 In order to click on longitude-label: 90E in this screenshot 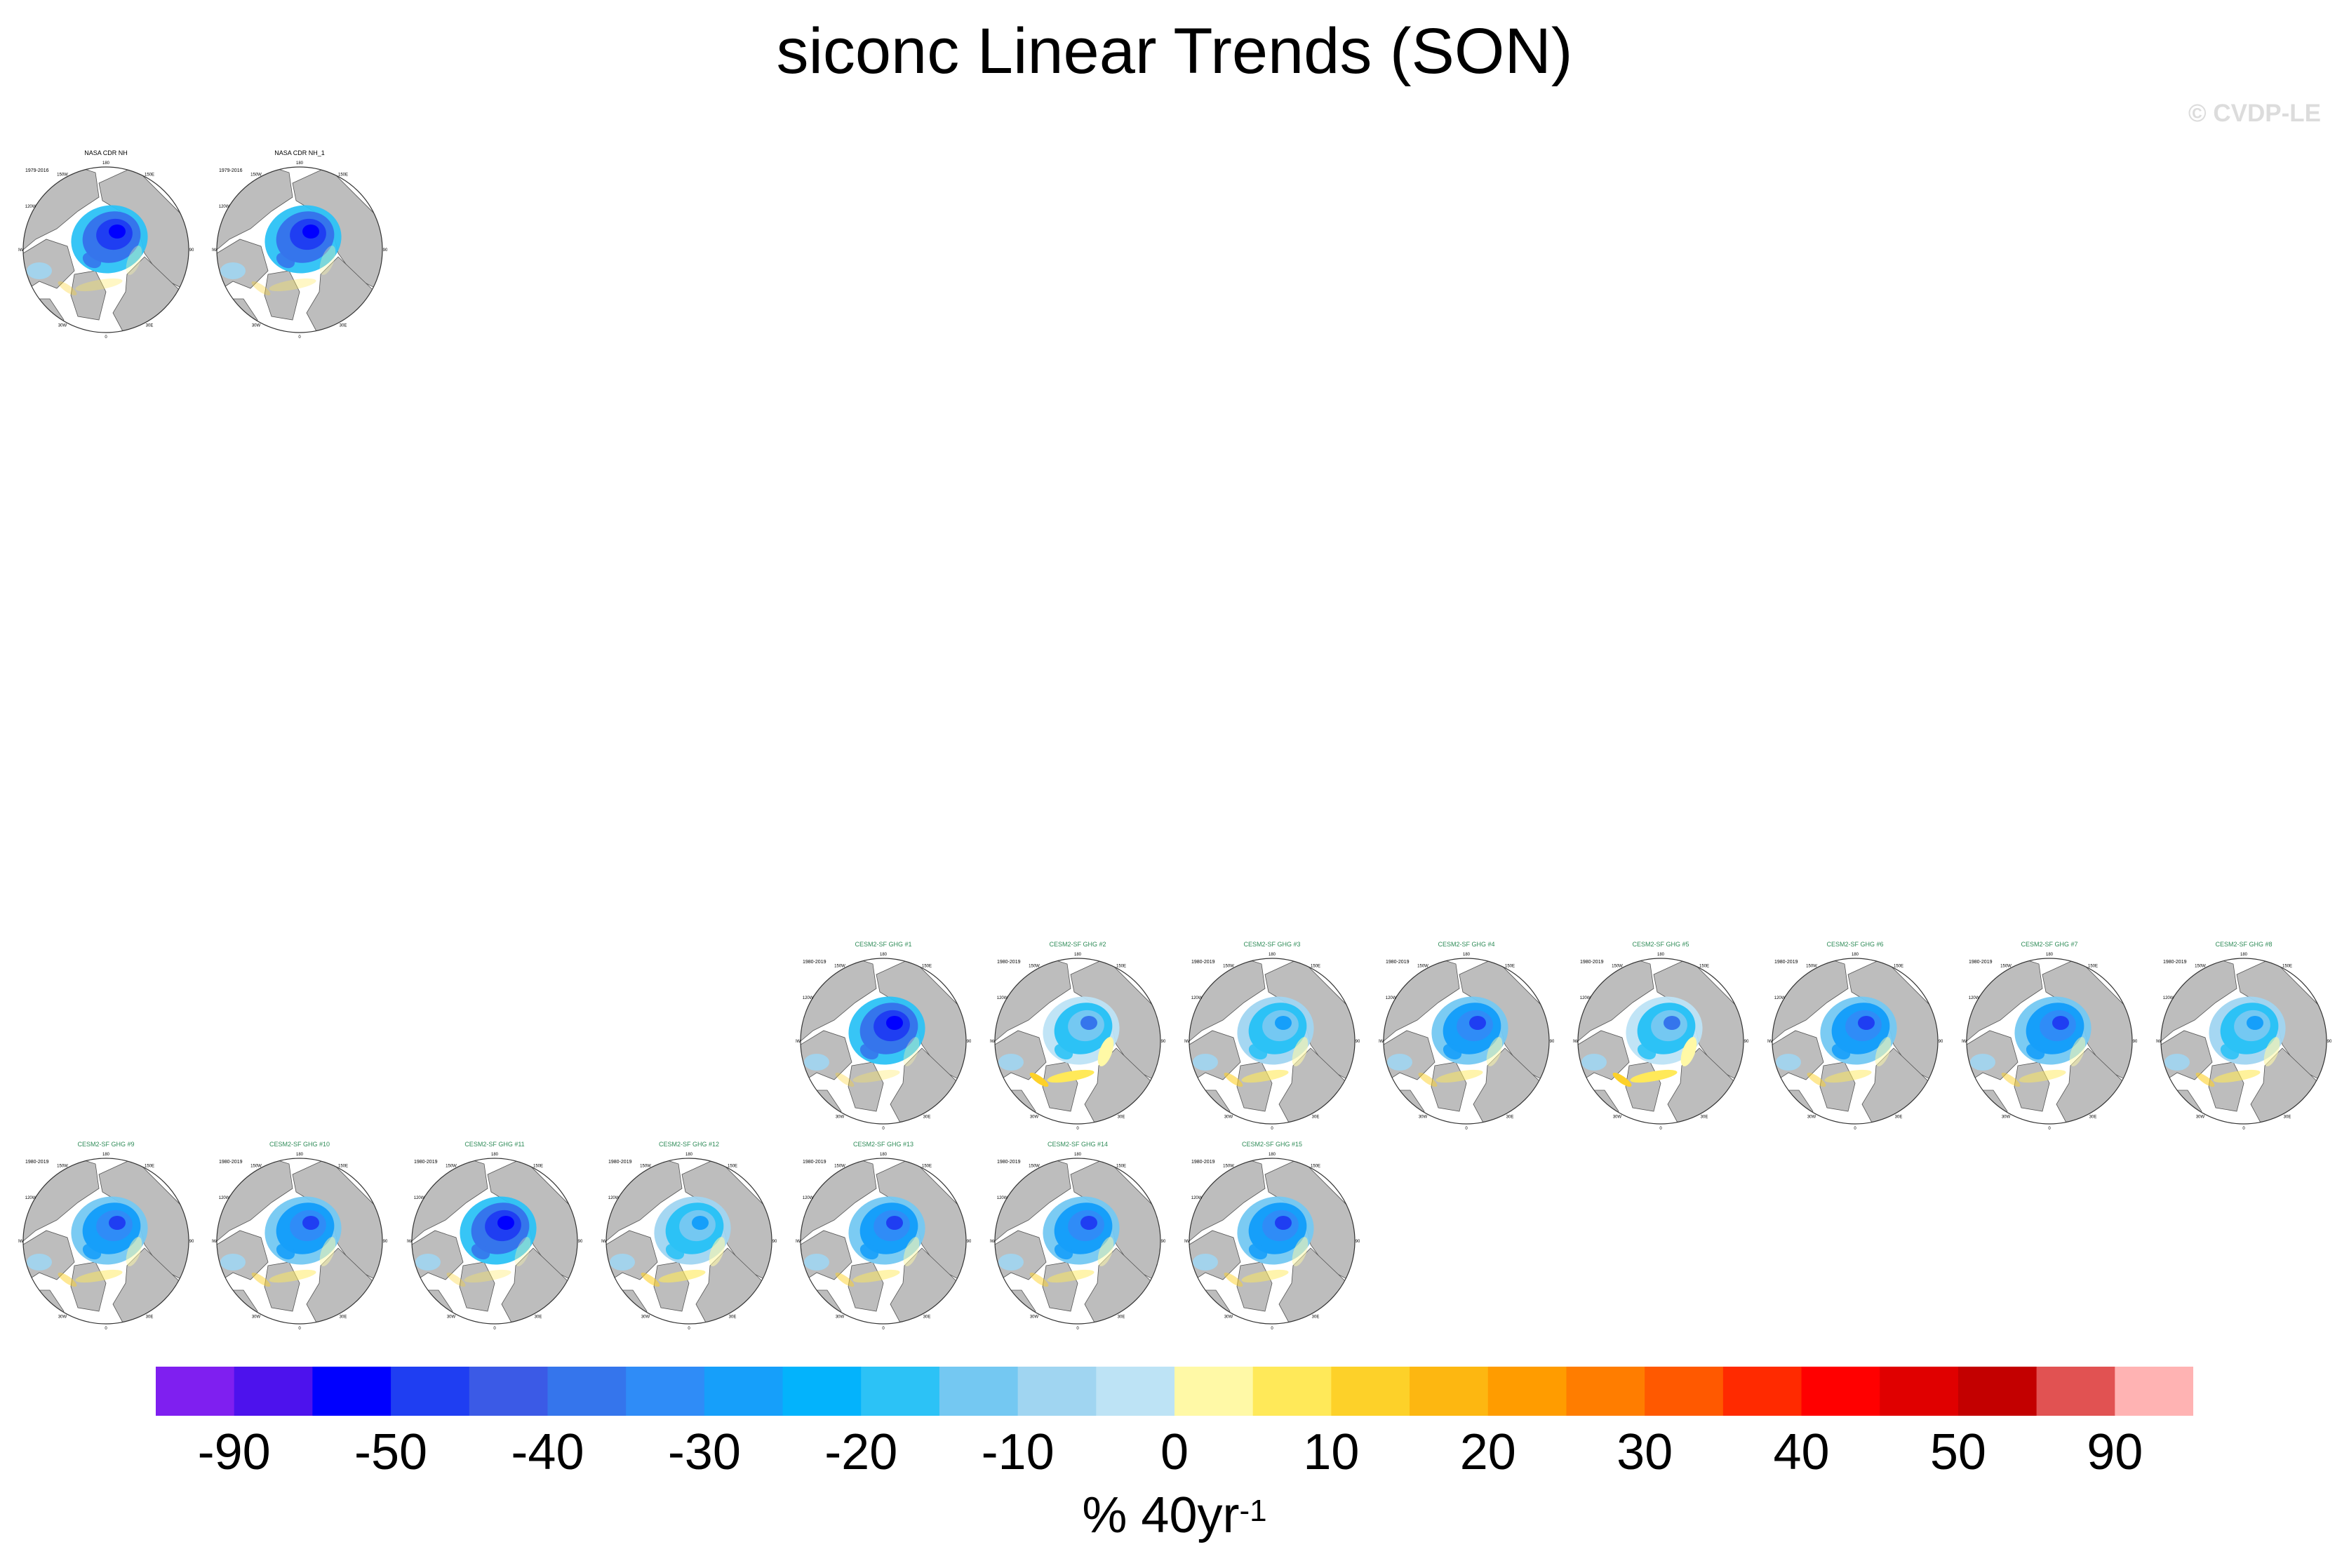, I will do `click(1746, 1042)`.